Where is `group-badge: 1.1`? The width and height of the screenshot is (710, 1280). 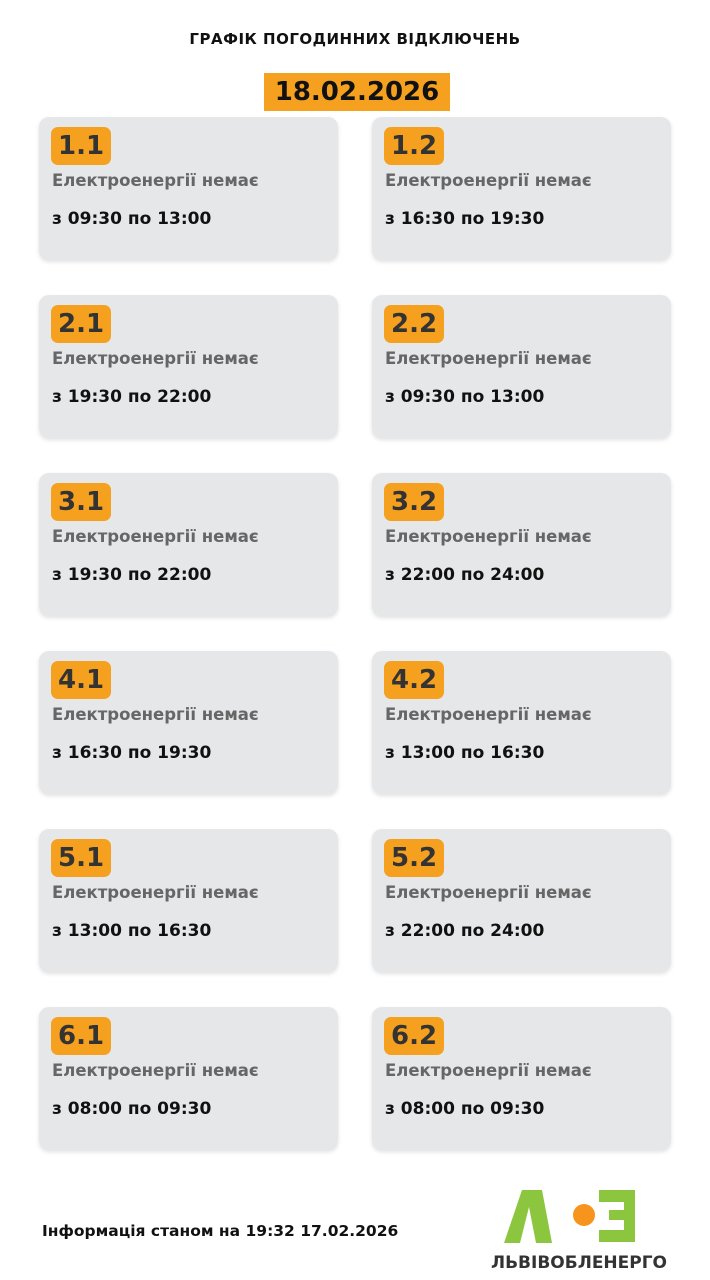 group-badge: 1.1 is located at coordinates (81, 146).